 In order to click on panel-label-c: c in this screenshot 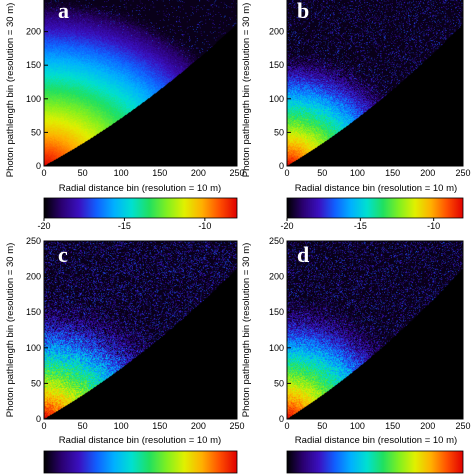, I will do `click(63, 254)`.